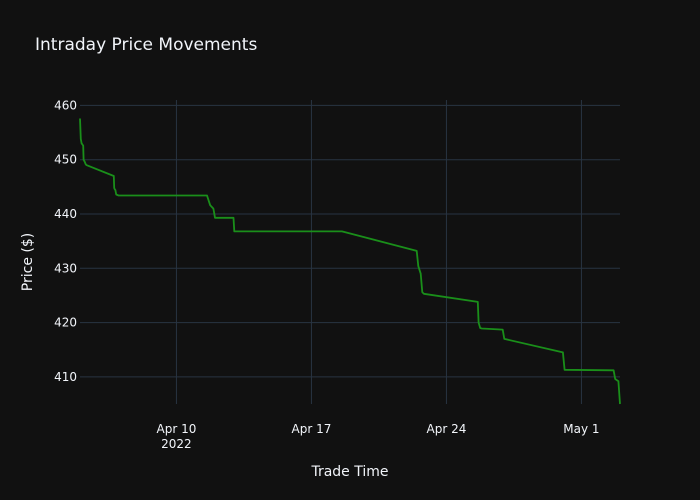 The image size is (700, 500). I want to click on x-tick-label: Apr 10, so click(177, 429).